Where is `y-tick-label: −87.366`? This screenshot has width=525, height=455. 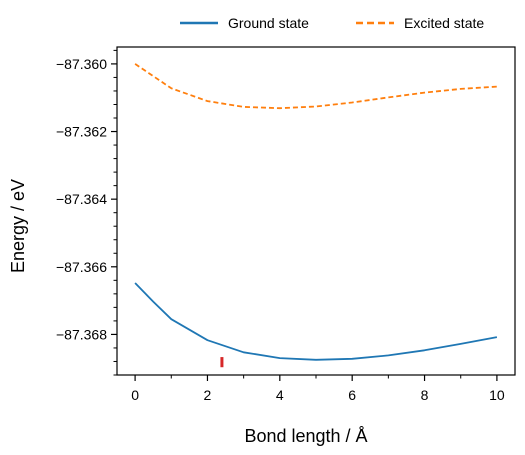 y-tick-label: −87.366 is located at coordinates (81, 267).